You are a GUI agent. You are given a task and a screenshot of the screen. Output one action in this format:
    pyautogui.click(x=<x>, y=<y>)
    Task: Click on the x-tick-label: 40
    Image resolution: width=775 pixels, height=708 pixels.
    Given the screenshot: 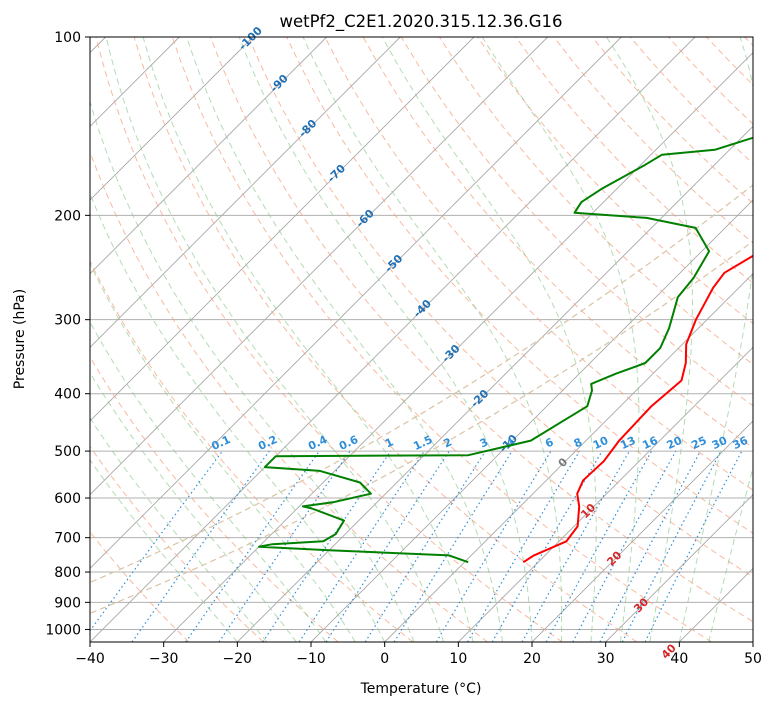 What is the action you would take?
    pyautogui.click(x=679, y=659)
    